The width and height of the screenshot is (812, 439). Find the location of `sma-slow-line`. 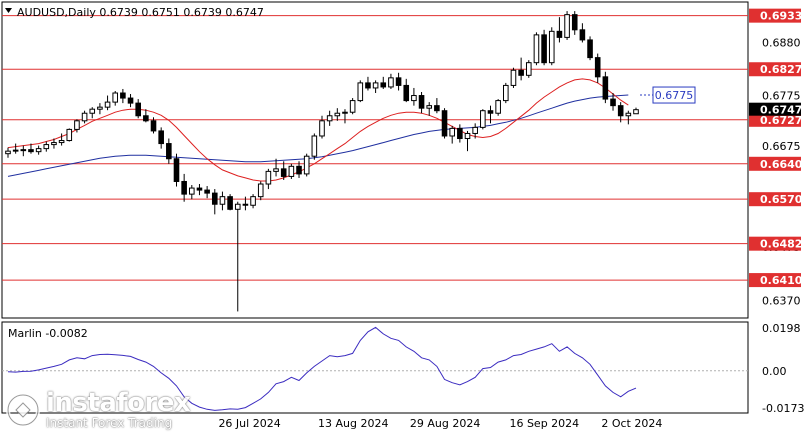

sma-slow-line is located at coordinates (318, 135).